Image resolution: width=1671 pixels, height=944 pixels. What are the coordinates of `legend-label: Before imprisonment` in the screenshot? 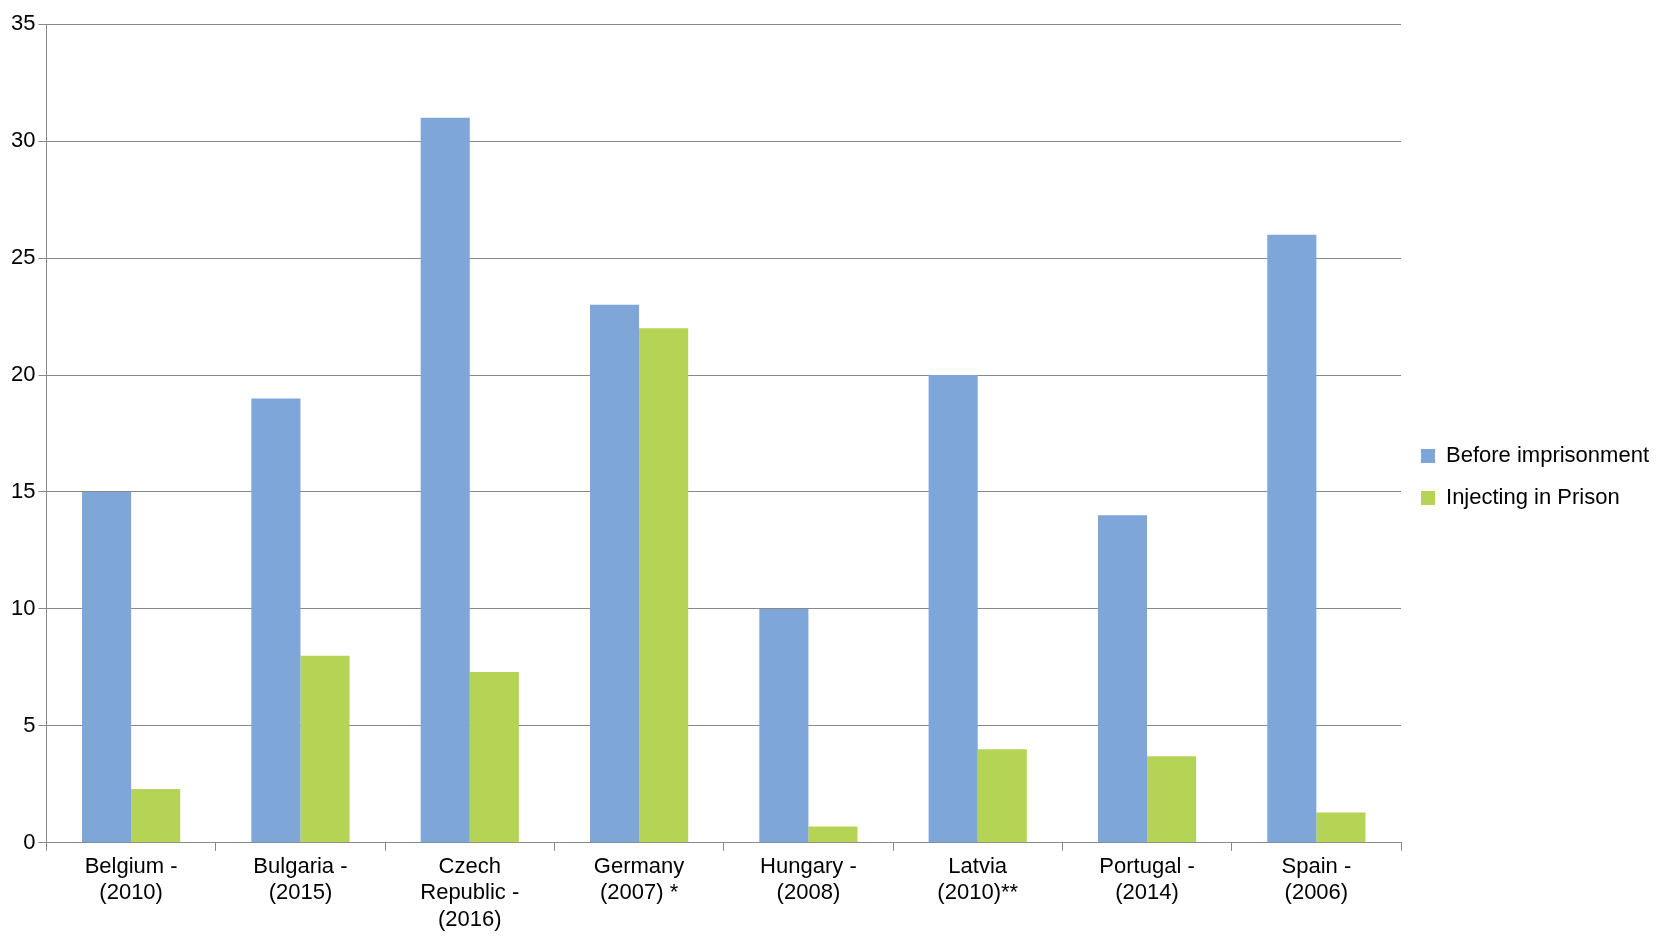 It's located at (1548, 455).